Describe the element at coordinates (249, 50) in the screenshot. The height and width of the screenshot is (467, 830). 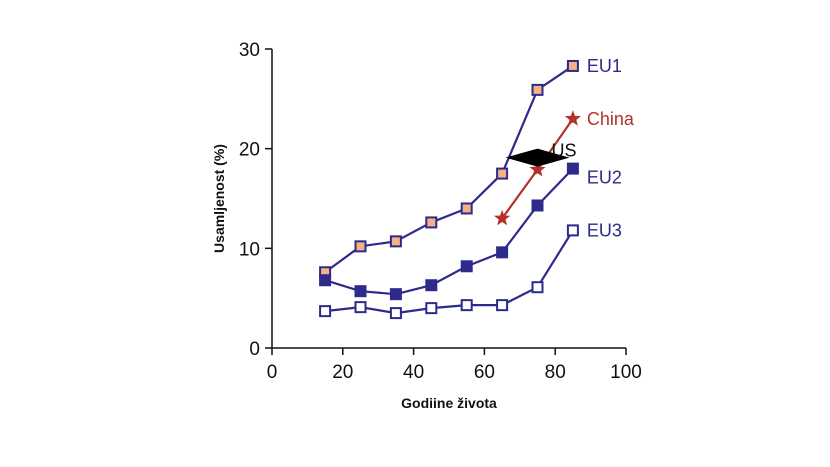
I see `y-tick-label: 30` at that location.